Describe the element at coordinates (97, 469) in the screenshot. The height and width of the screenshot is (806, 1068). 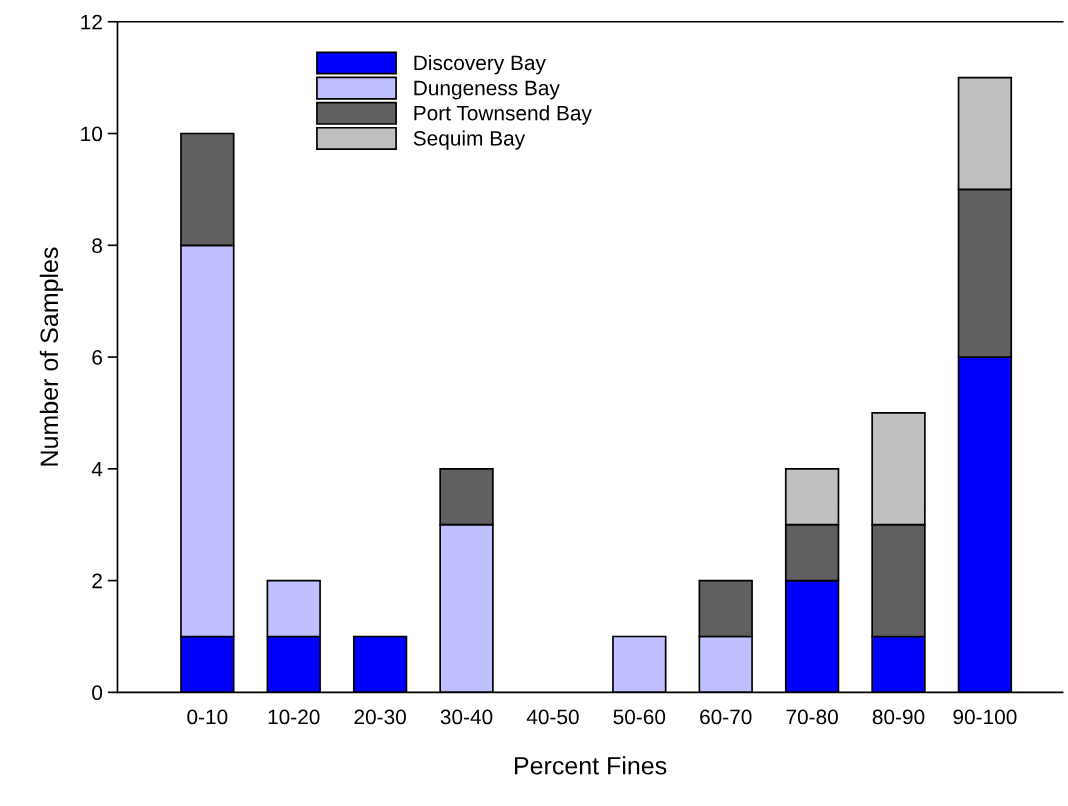
I see `y-tick-label: 4` at that location.